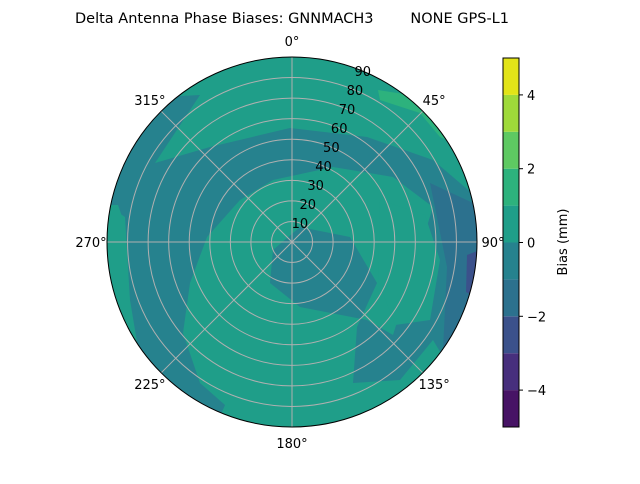  I want to click on contour-region-neg3-neg2, so click(471, 275).